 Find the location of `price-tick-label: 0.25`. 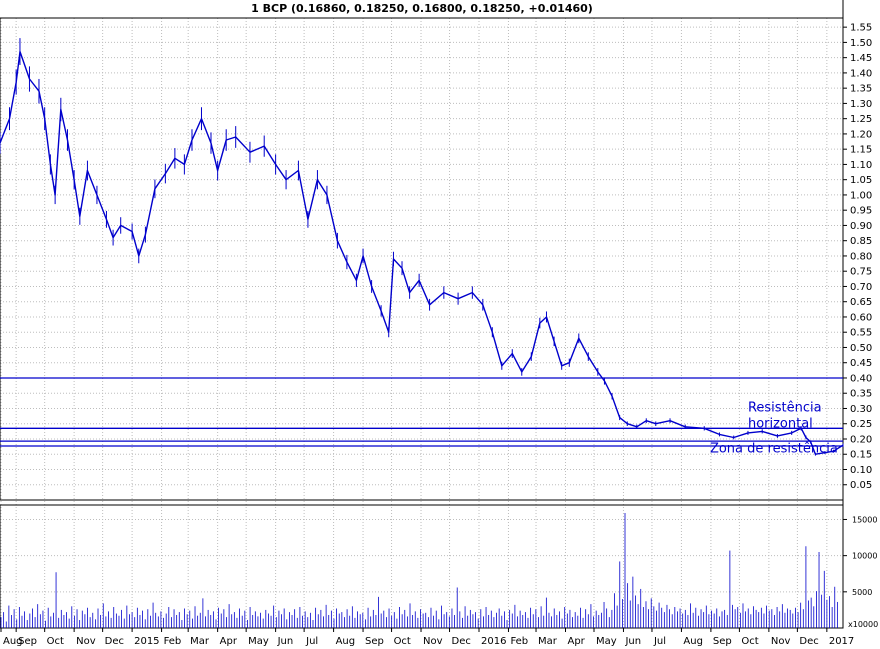

price-tick-label: 0.25 is located at coordinates (861, 424).